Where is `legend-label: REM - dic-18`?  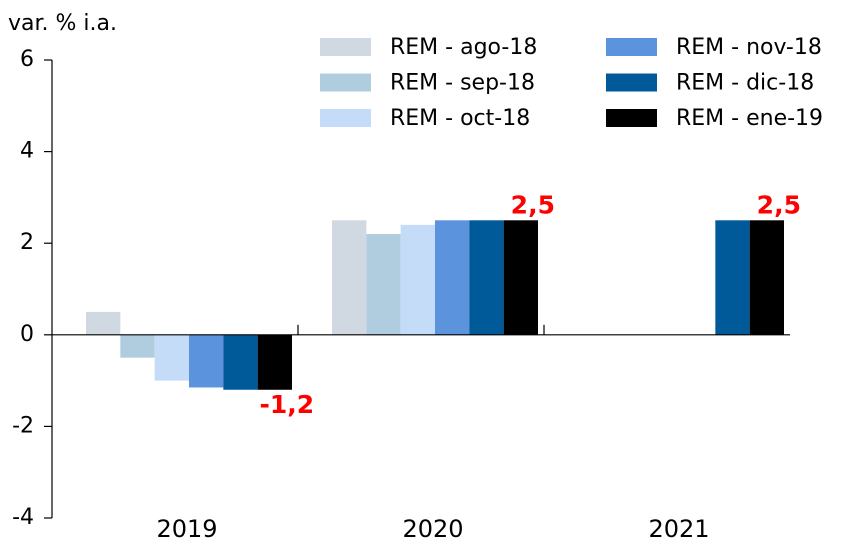
legend-label: REM - dic-18 is located at coordinates (745, 83).